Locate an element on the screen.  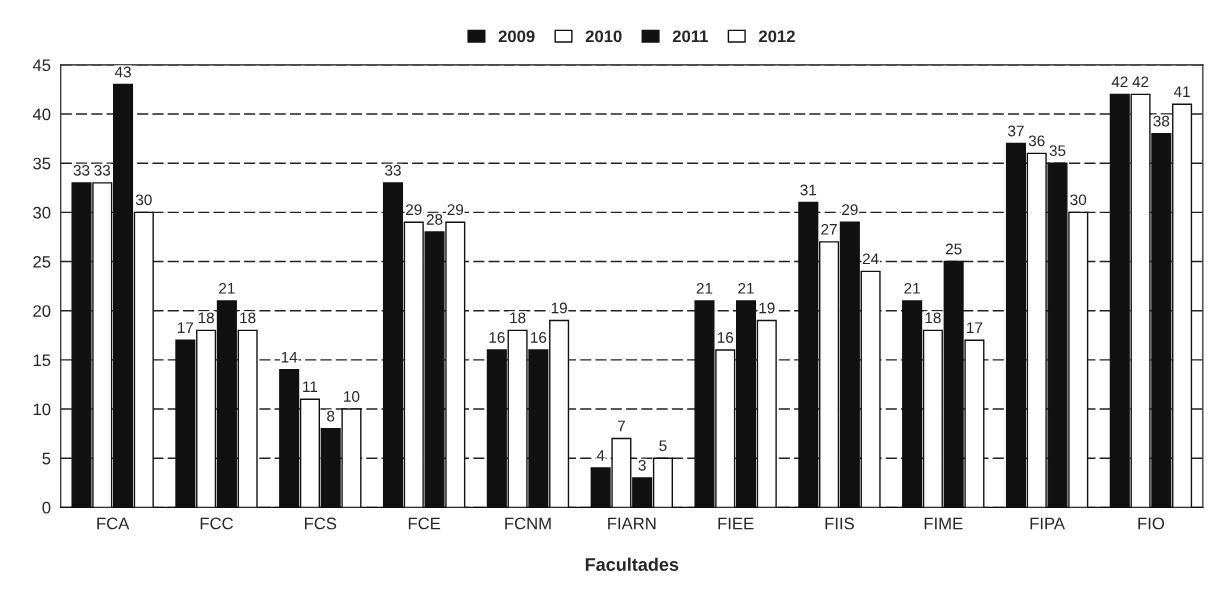
x-tick-label: FCE is located at coordinates (424, 523).